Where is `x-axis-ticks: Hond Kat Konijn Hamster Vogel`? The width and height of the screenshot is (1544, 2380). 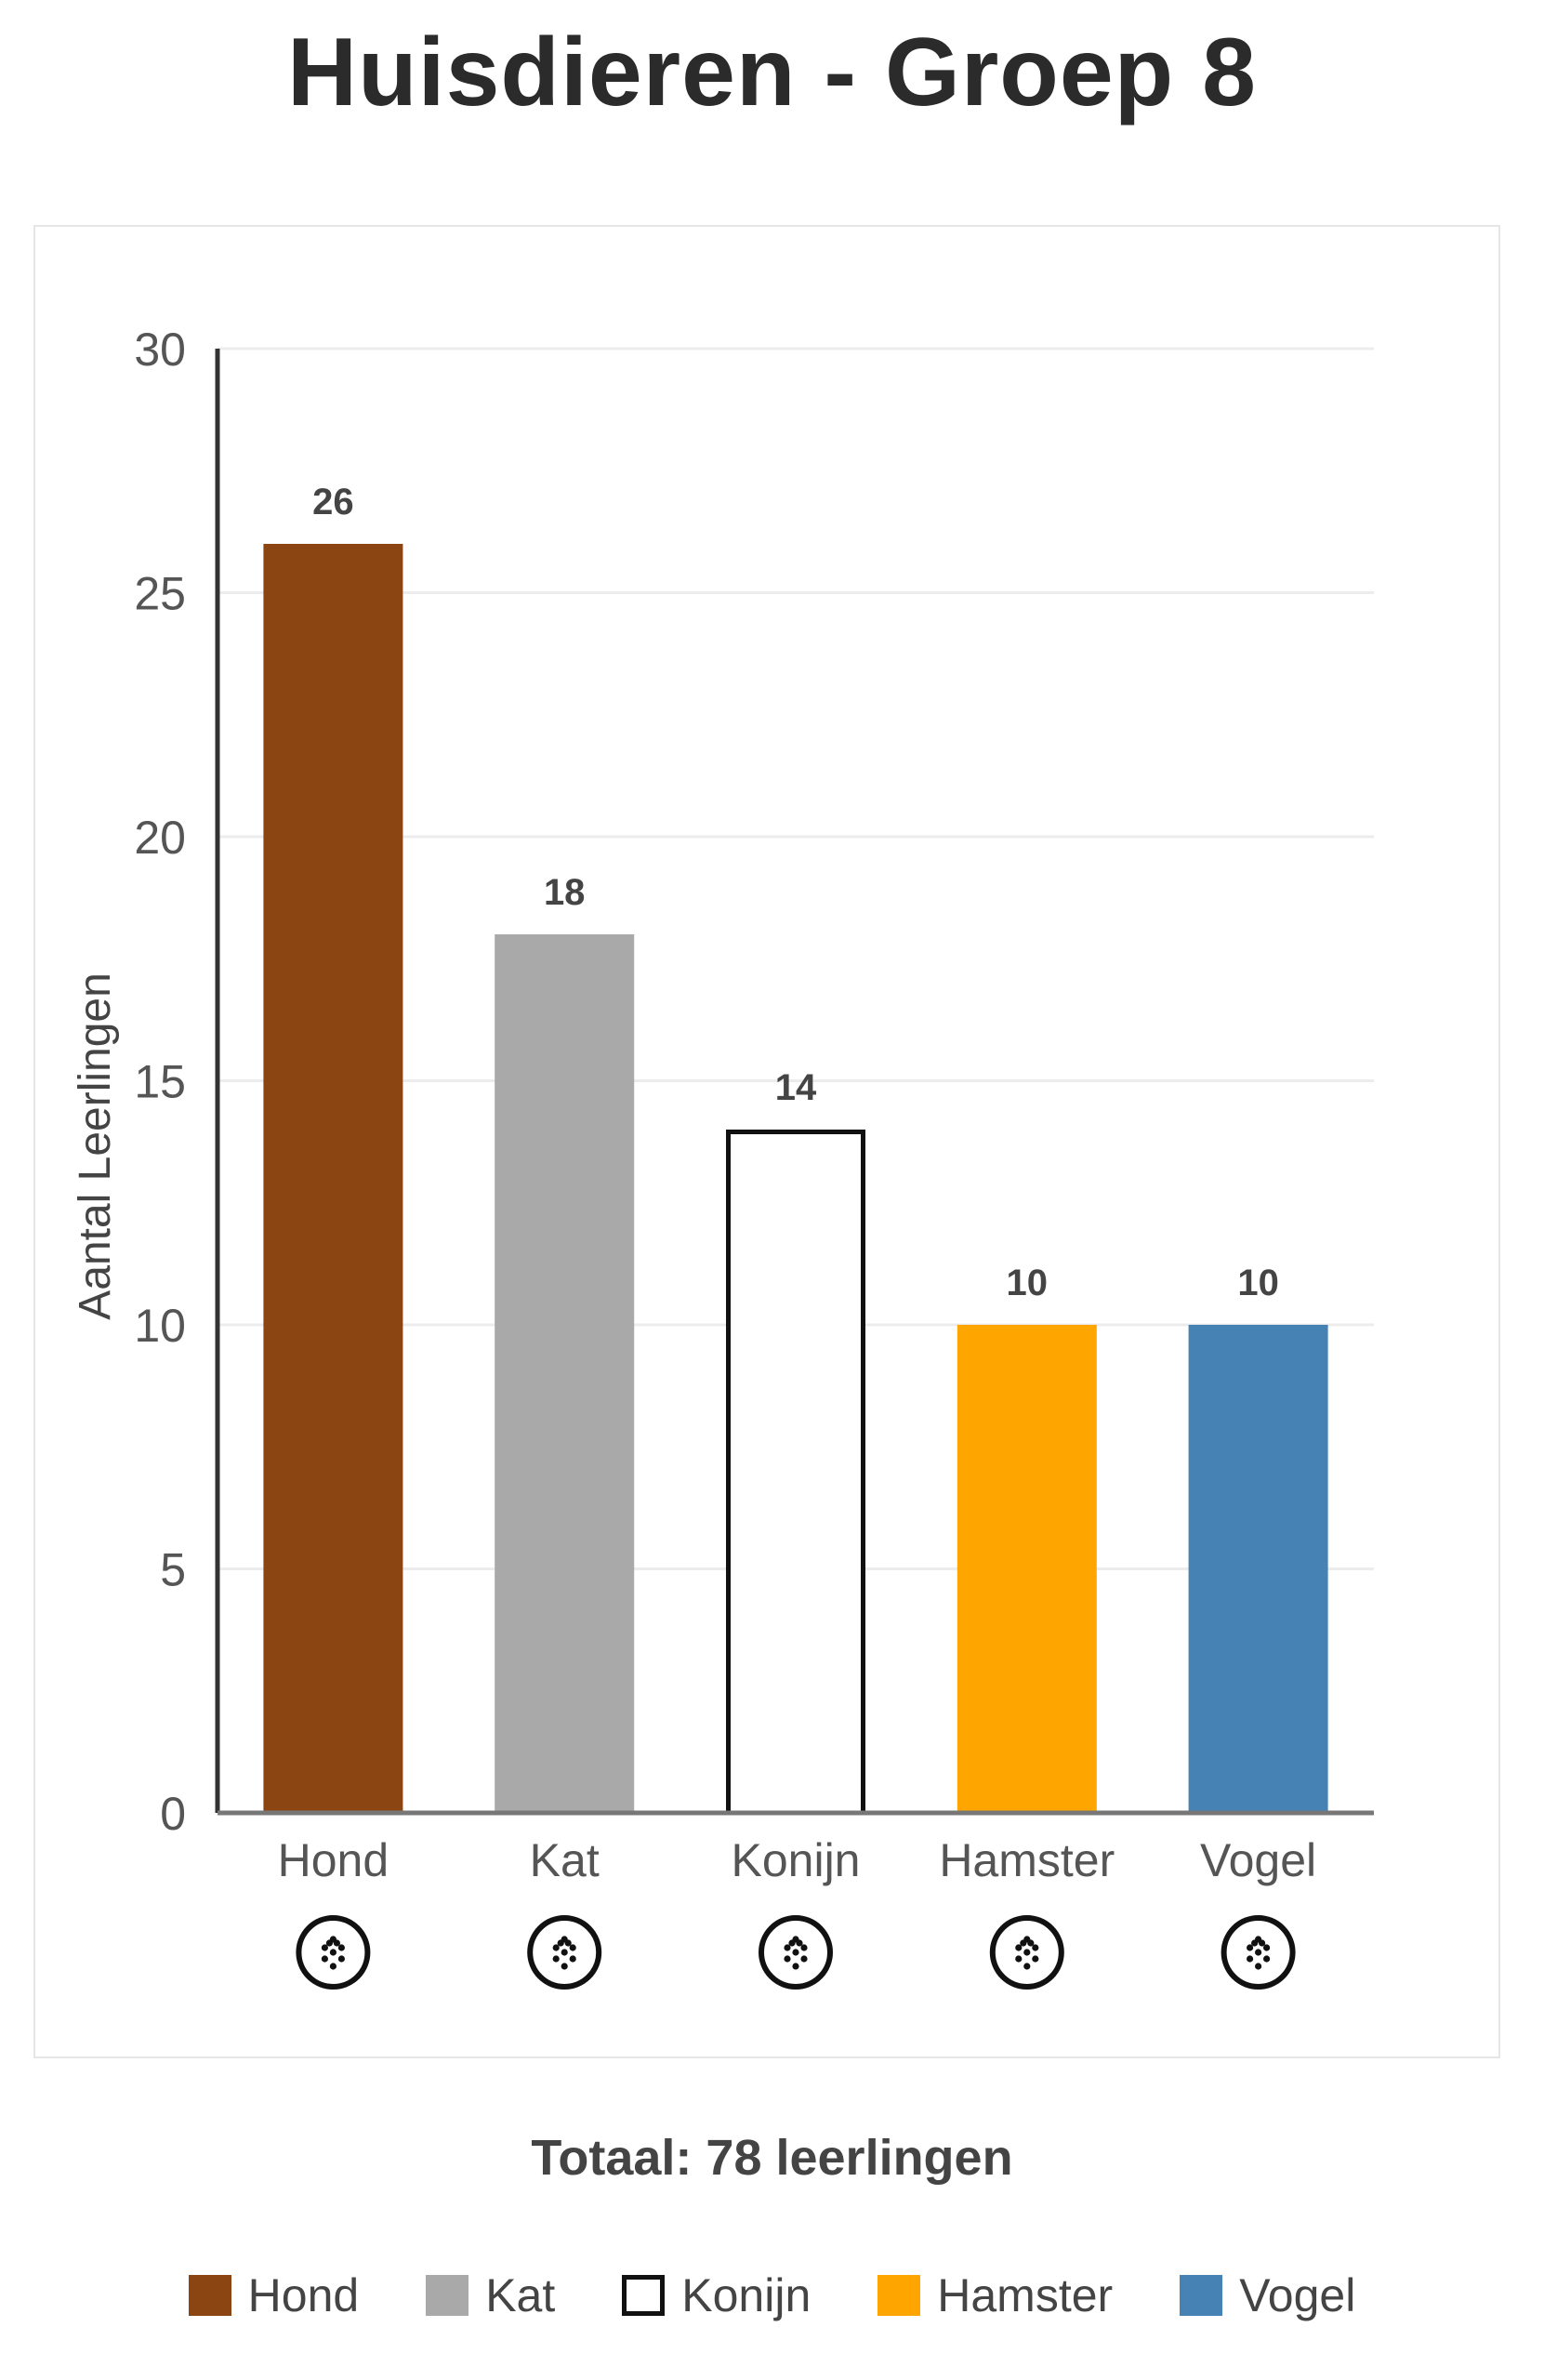 x-axis-ticks: Hond Kat Konijn Hamster Vogel is located at coordinates (797, 1860).